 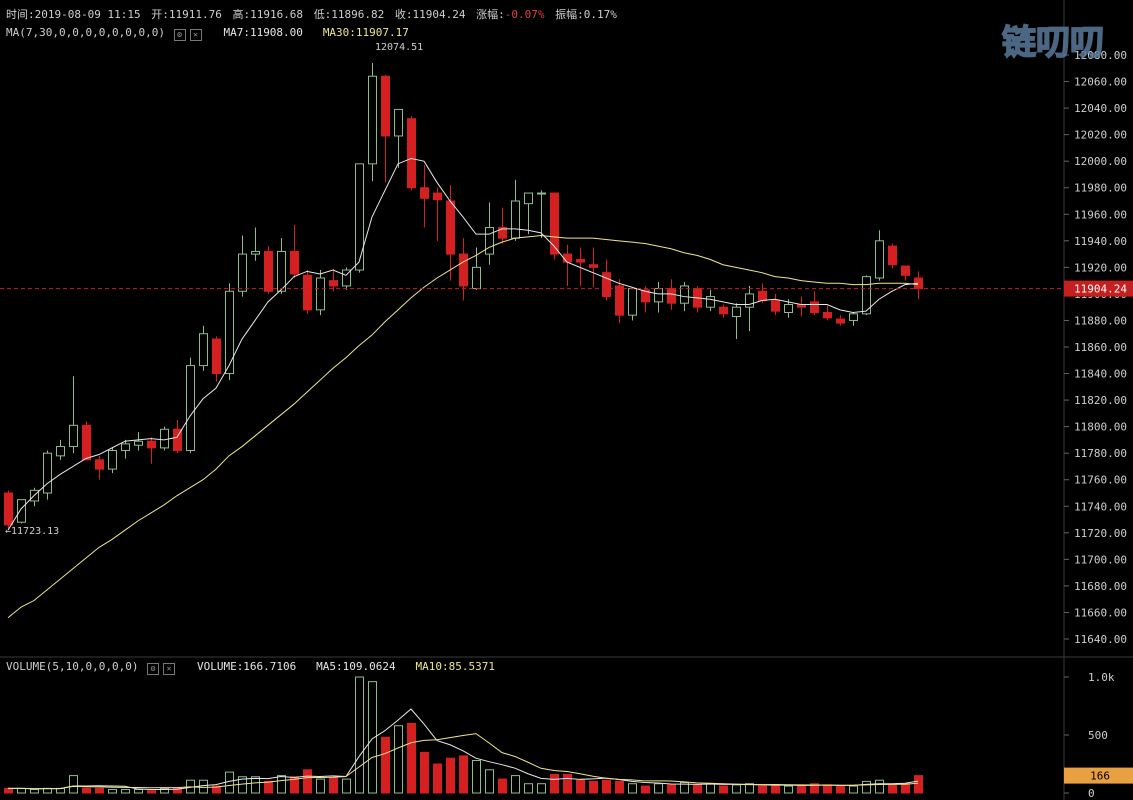 I want to click on price-tick-label: 12060.00, so click(x=1100, y=82).